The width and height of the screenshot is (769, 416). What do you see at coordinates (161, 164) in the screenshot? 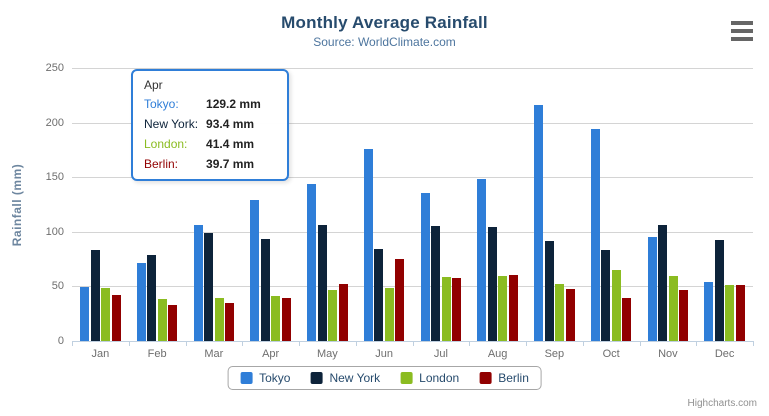
I see `tooltip-series-label: Berlin:` at bounding box center [161, 164].